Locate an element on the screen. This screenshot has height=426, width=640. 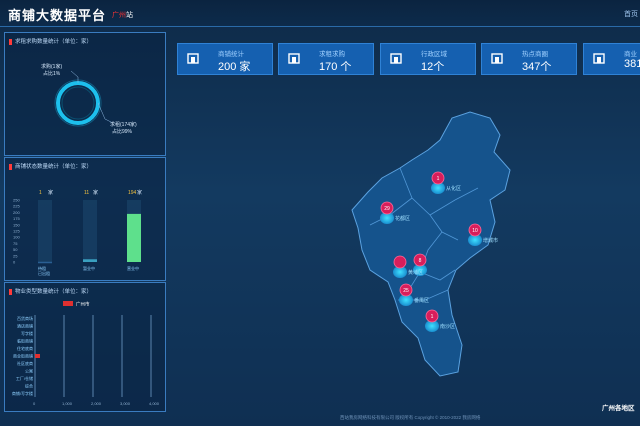
stat-label: 求租求购 is located at coordinates (332, 54).